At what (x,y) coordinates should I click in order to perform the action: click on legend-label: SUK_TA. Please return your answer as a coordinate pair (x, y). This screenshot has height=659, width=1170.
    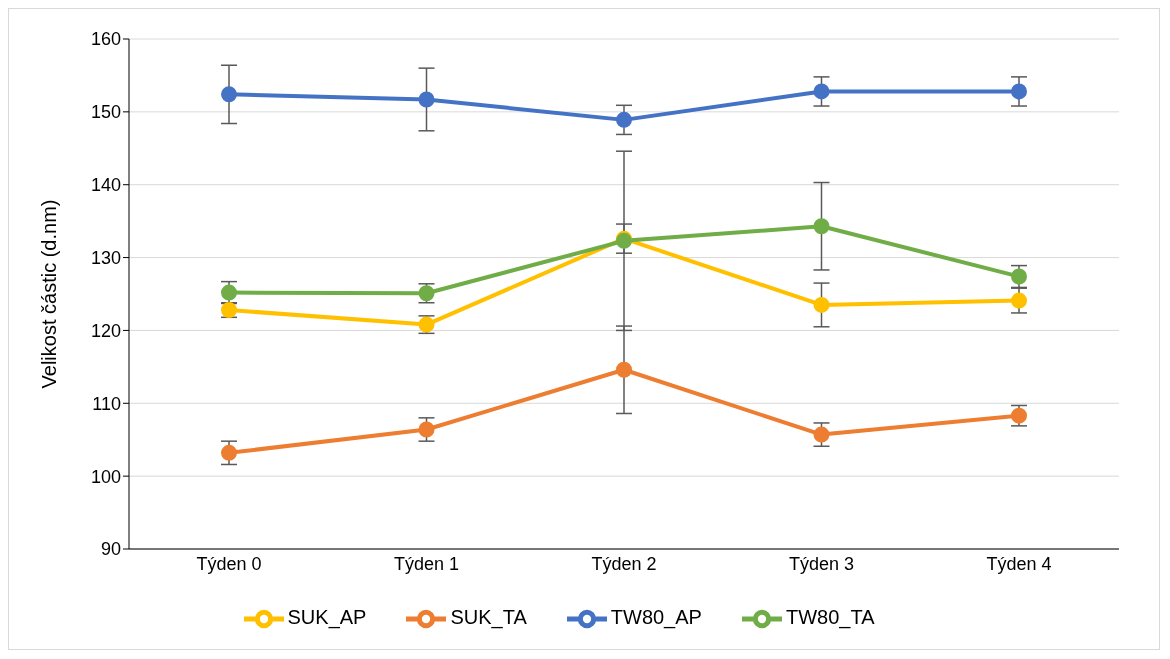
    Looking at the image, I should click on (488, 617).